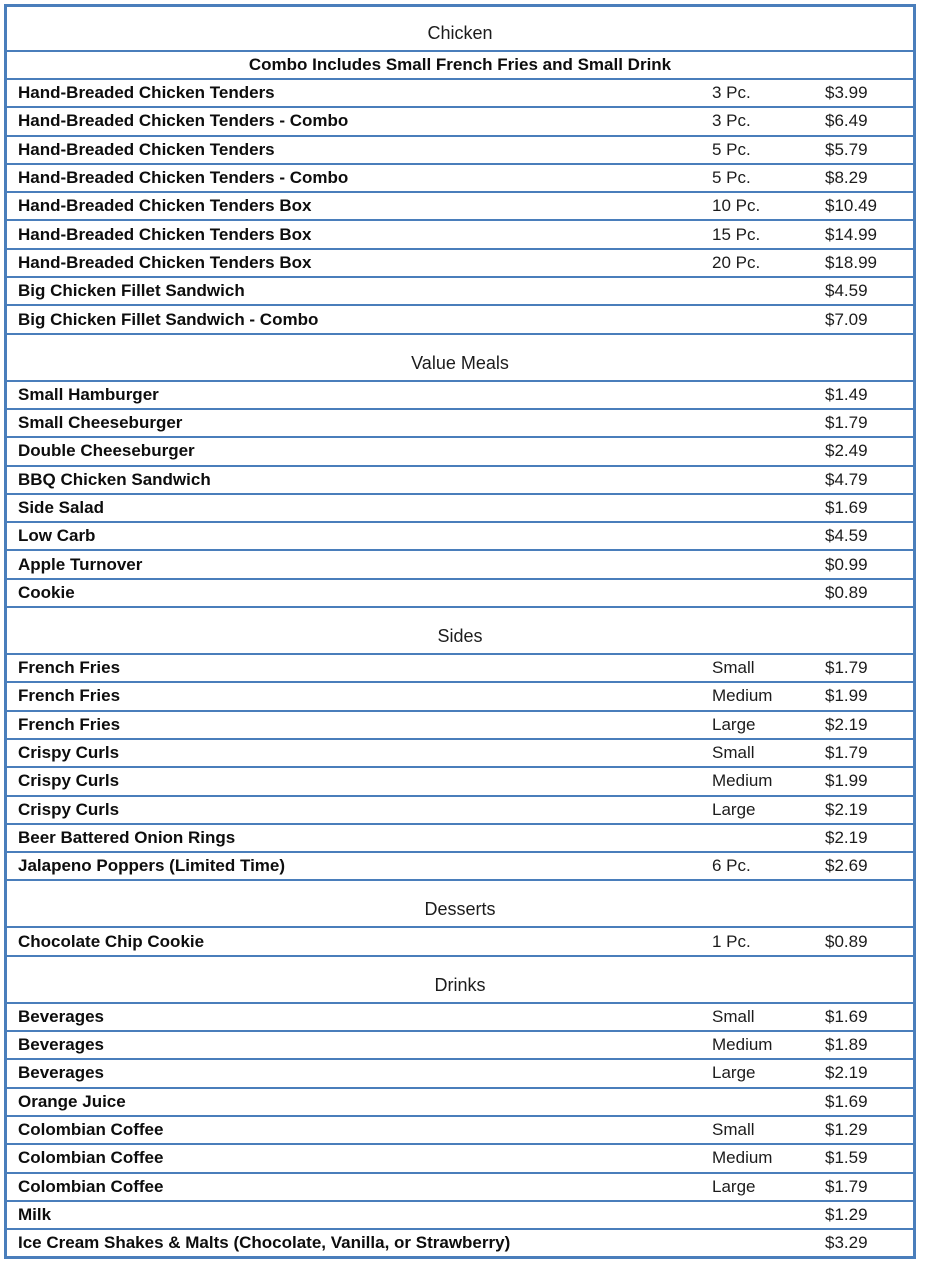 The height and width of the screenshot is (1261, 945). Describe the element at coordinates (460, 507) in the screenshot. I see `menu-item-row: Side Salad $1.69` at that location.